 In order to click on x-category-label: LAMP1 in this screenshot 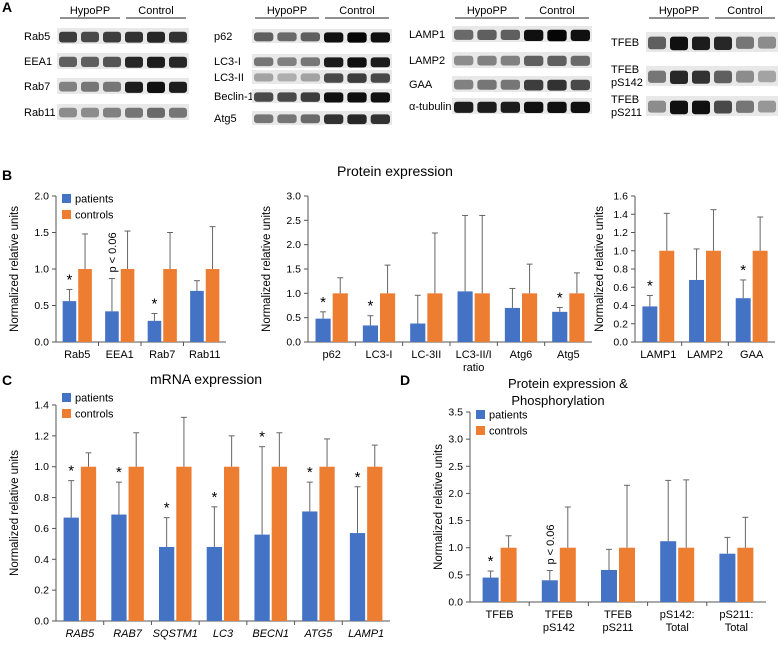, I will do `click(658, 355)`.